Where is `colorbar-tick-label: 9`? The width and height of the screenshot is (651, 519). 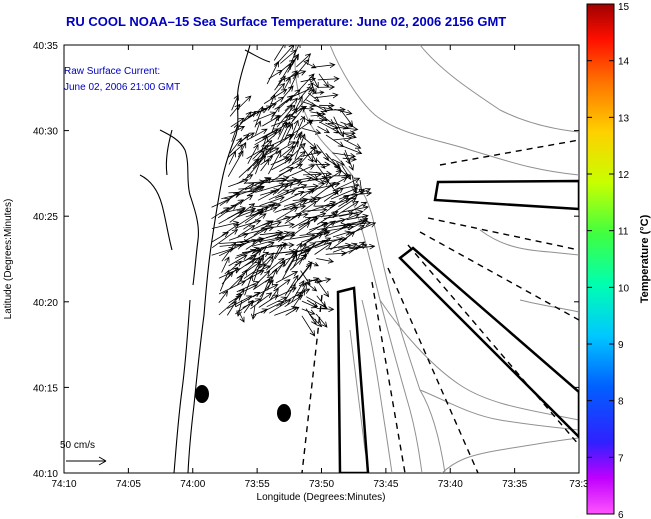
colorbar-tick-label: 9 is located at coordinates (621, 345).